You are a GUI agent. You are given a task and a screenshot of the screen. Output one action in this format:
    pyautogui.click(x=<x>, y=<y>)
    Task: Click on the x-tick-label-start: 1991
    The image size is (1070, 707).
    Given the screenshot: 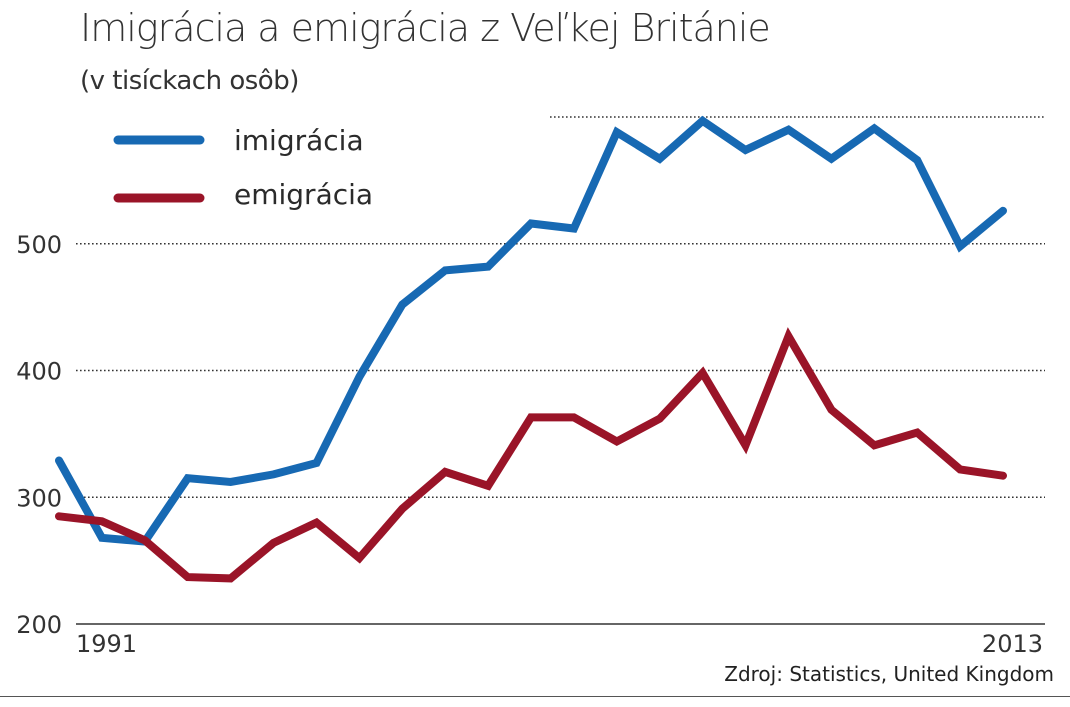 What is the action you would take?
    pyautogui.click(x=106, y=644)
    